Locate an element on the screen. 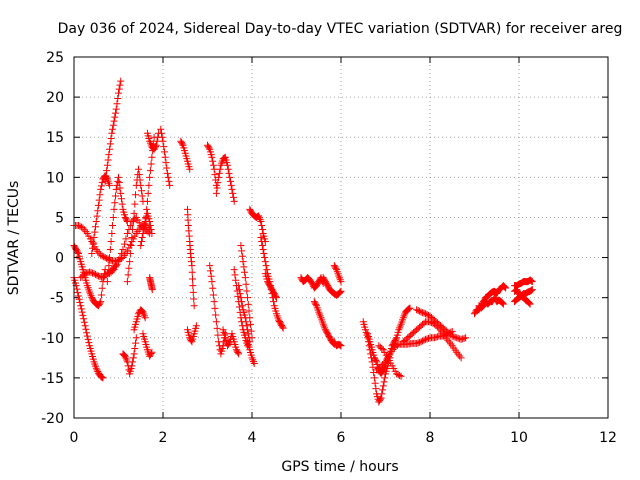 Image resolution: width=640 pixels, height=480 pixels. data-series-arc-ag is located at coordinates (332, 286).